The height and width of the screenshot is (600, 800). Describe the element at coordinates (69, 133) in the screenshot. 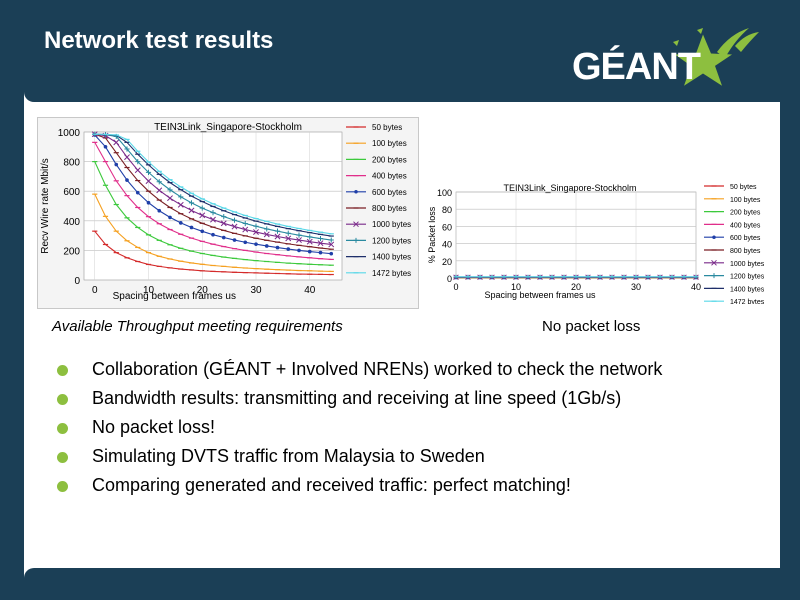

I see `y-tick-label: 1000` at that location.